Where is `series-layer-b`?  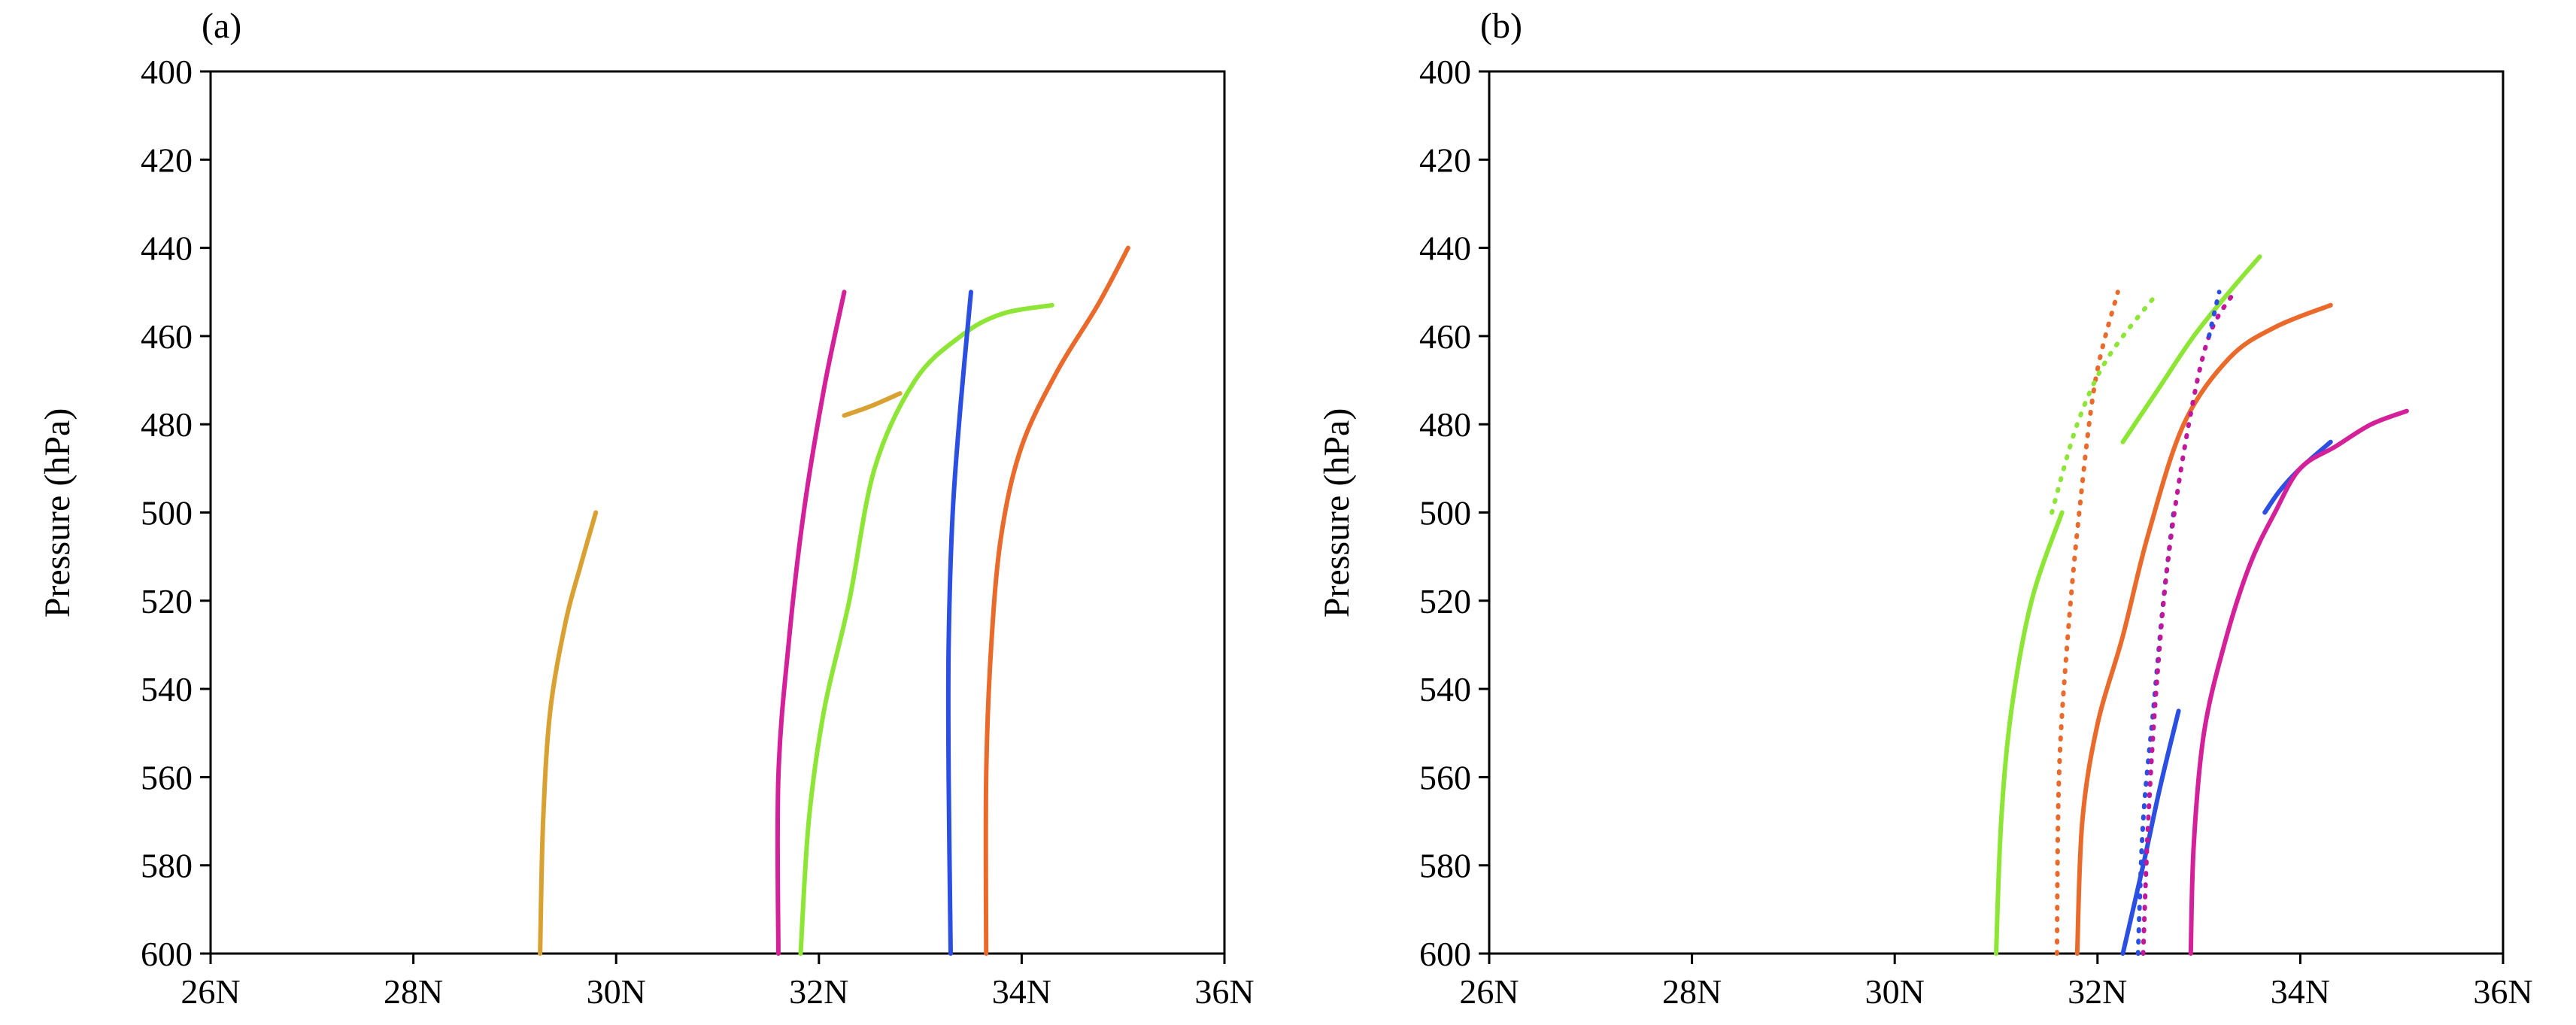 series-layer-b is located at coordinates (2201, 605).